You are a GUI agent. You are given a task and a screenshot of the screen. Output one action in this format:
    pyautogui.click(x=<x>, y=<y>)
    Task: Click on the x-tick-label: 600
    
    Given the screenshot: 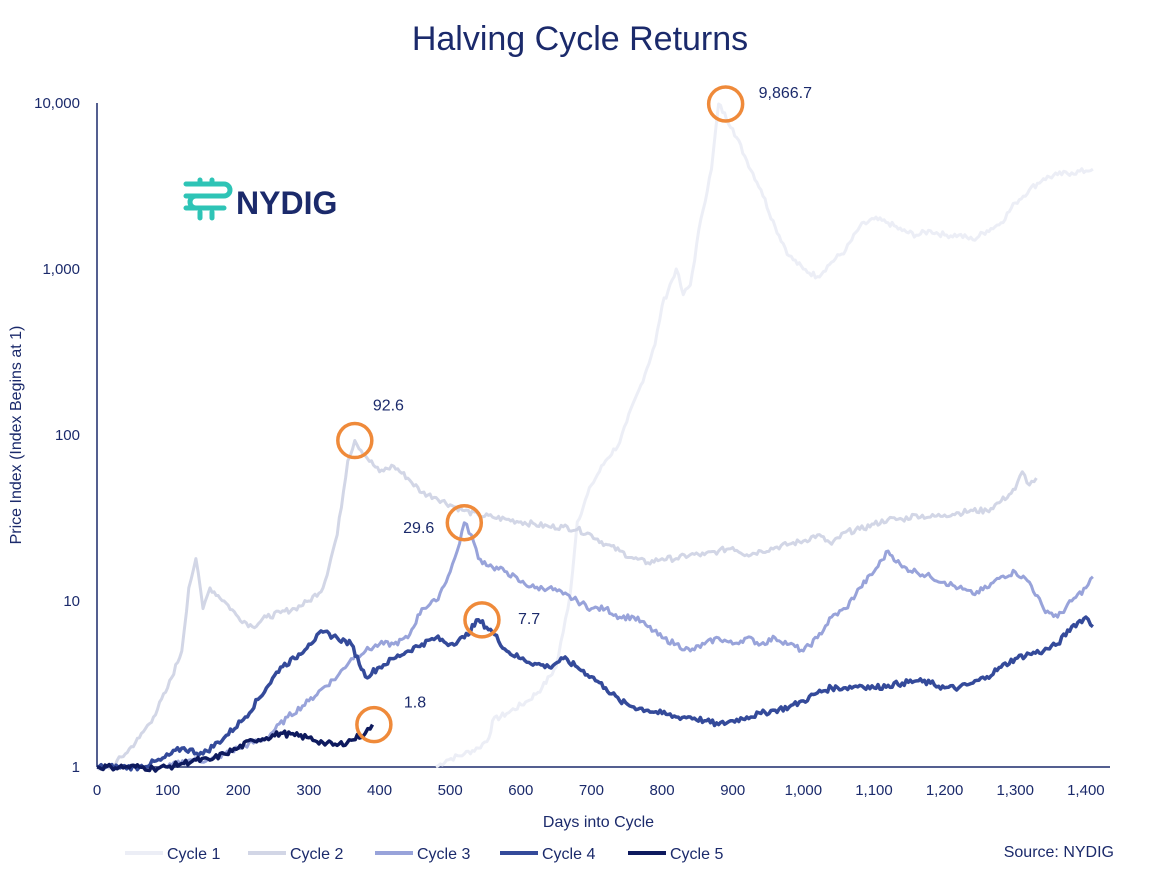 What is the action you would take?
    pyautogui.click(x=520, y=790)
    